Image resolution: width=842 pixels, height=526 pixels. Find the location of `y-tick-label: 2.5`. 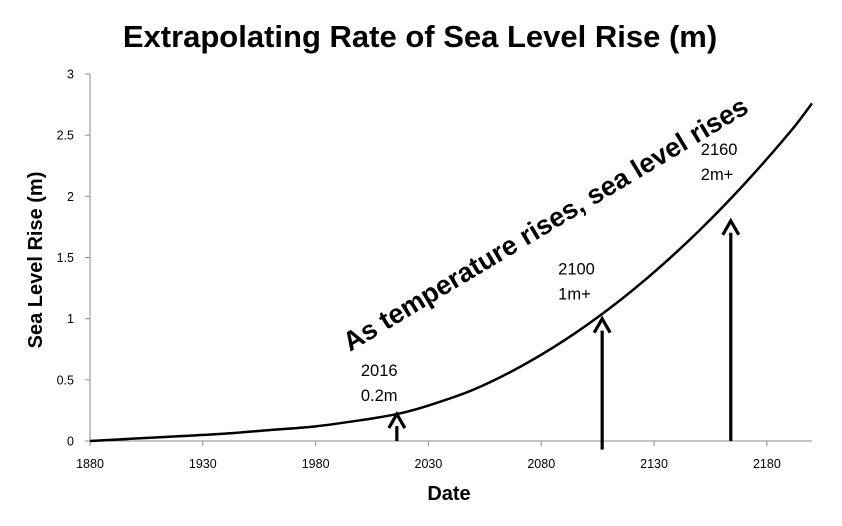

y-tick-label: 2.5 is located at coordinates (65, 136).